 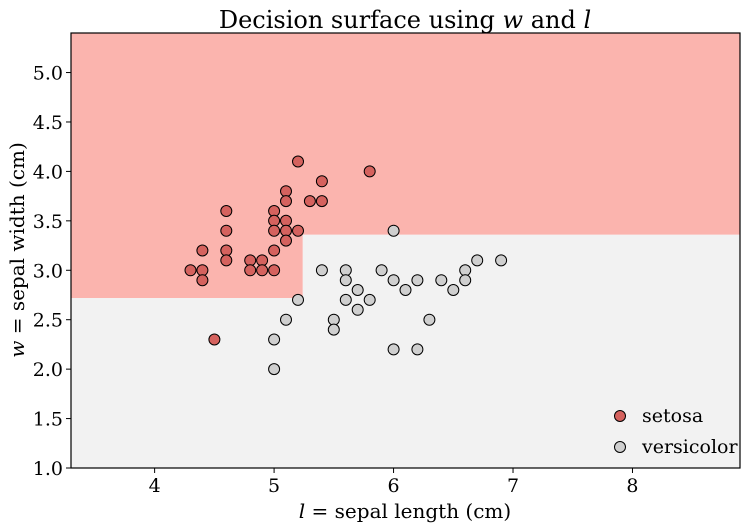 I want to click on x-tick-label: 6, so click(x=394, y=486).